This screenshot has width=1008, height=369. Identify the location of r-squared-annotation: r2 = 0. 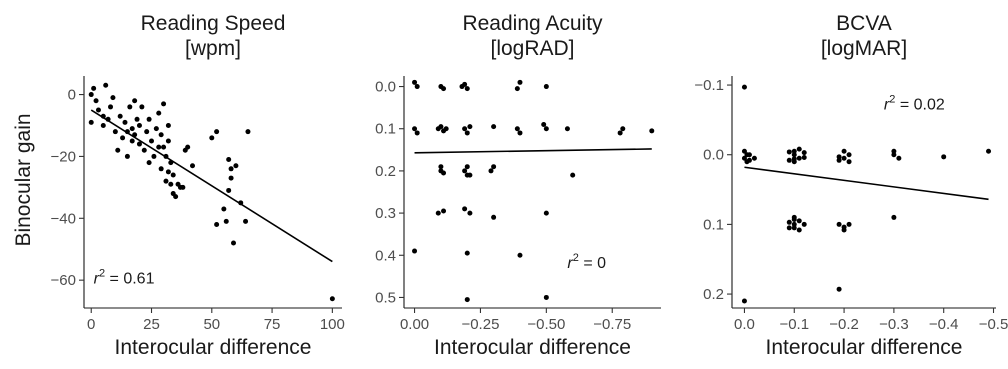
(586, 262).